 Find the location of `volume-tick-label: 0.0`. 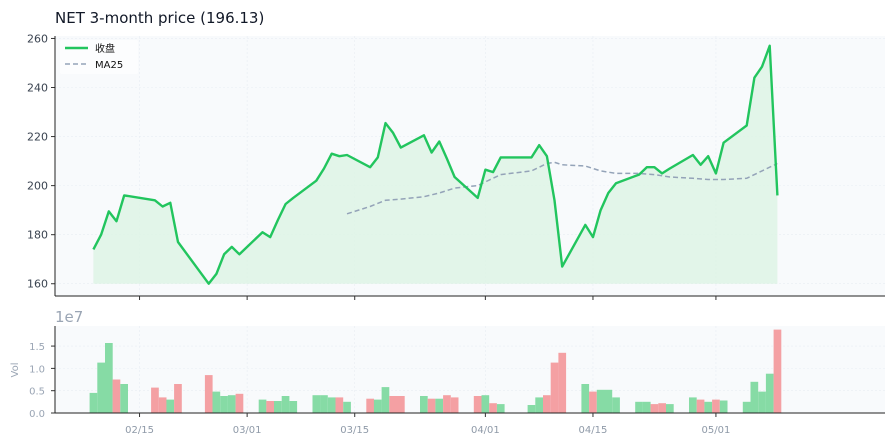

volume-tick-label: 0.0 is located at coordinates (37, 414).